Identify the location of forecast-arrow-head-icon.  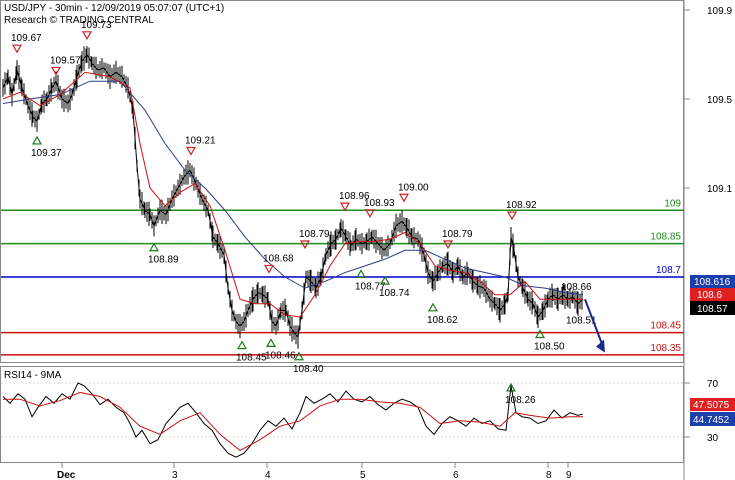
(600, 346).